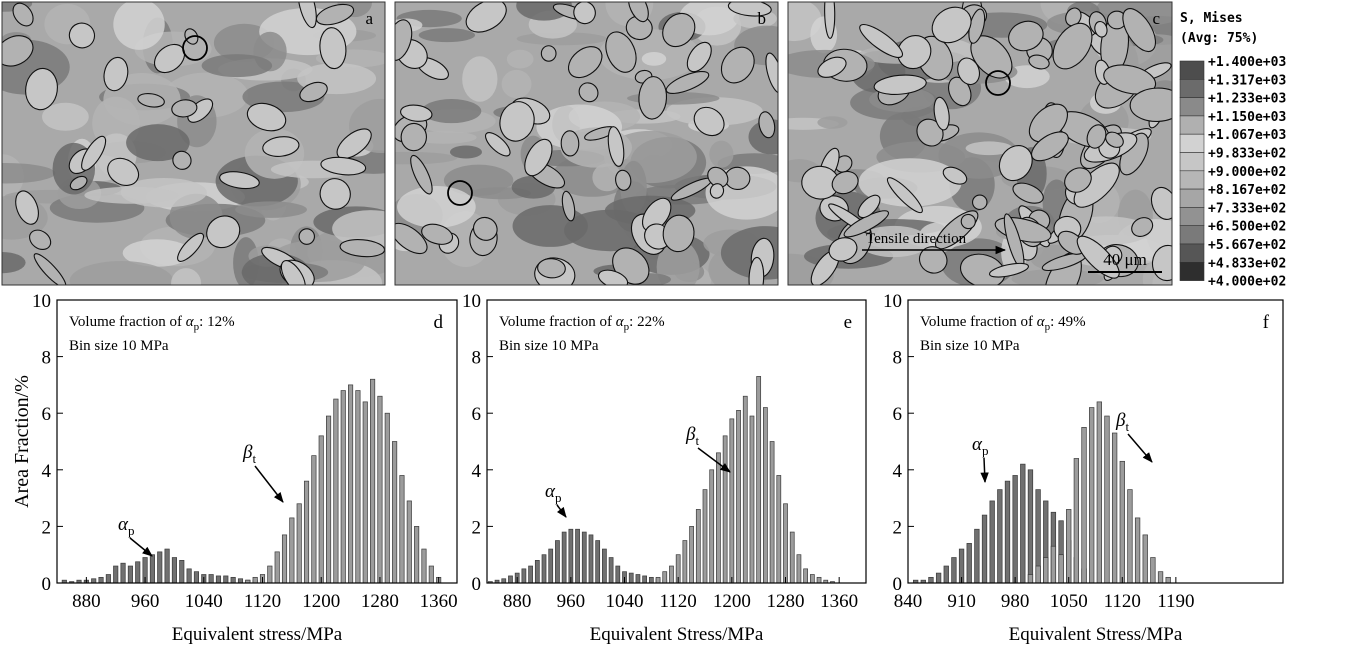 The image size is (1347, 650). I want to click on phase-annotation: βt, so click(249, 454).